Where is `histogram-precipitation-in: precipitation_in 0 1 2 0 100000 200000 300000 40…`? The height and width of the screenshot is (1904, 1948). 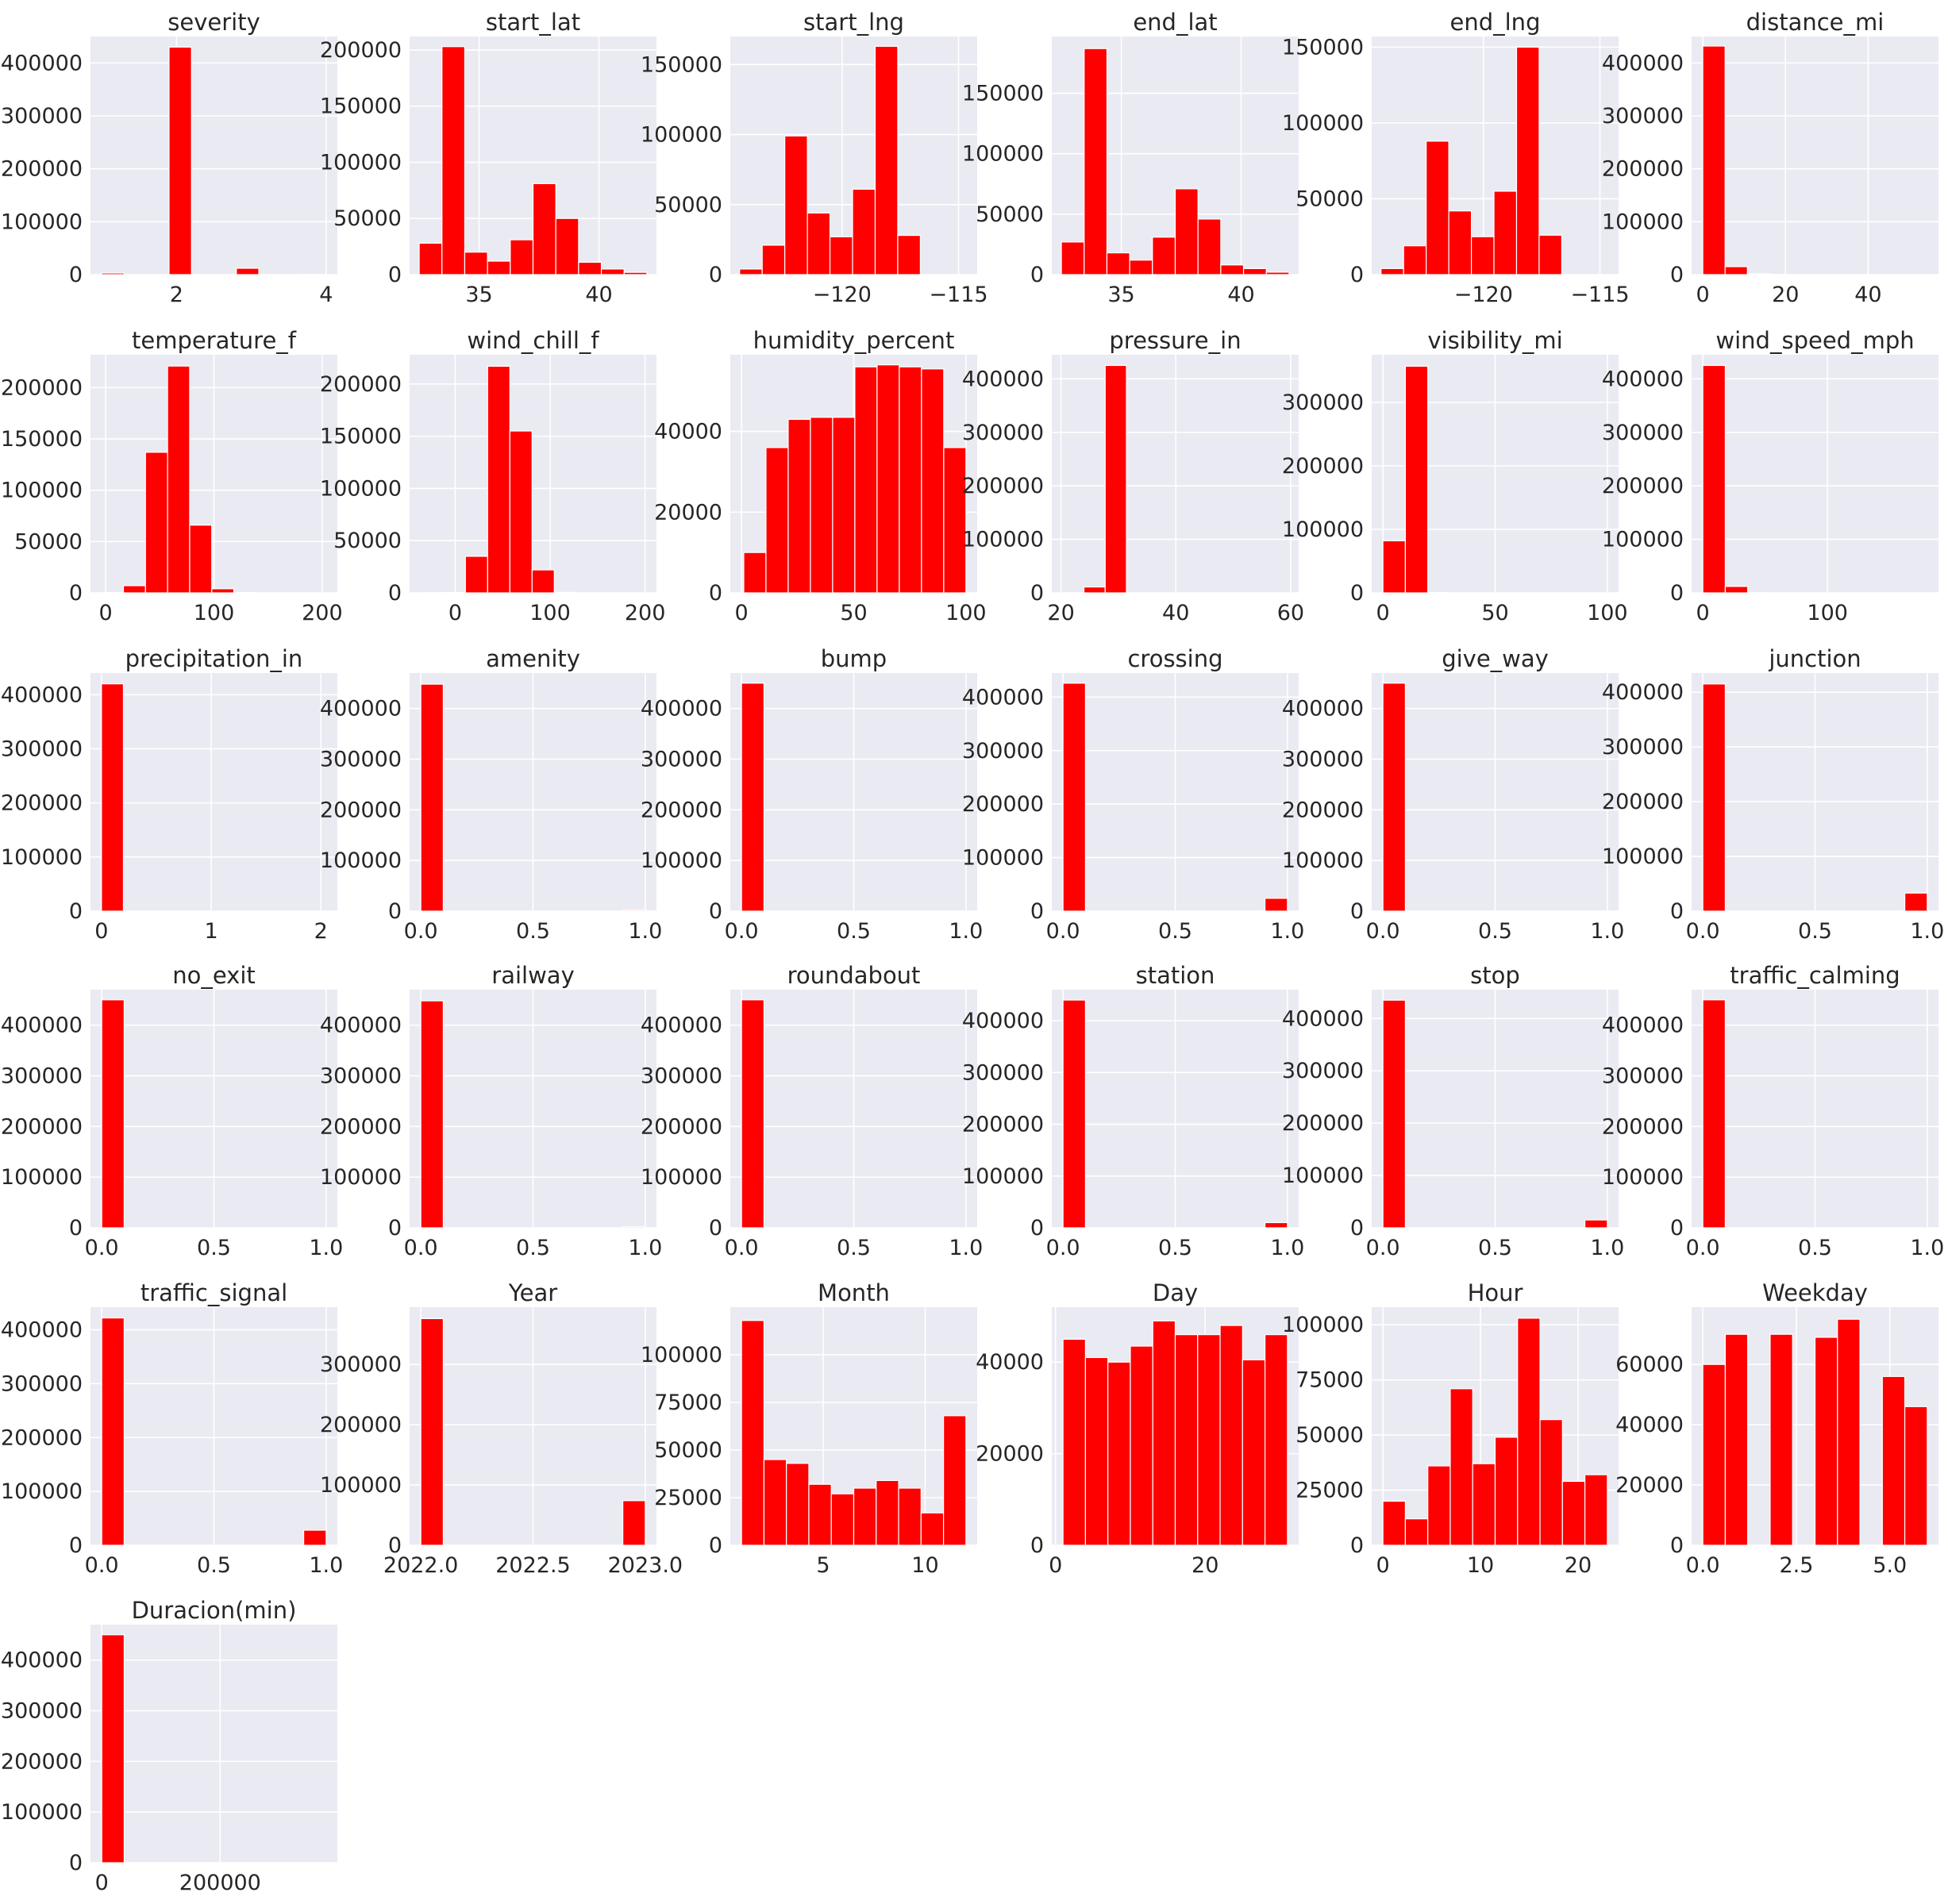 histogram-precipitation-in: precipitation_in 0 1 2 0 100000 200000 300000 40… is located at coordinates (169, 794).